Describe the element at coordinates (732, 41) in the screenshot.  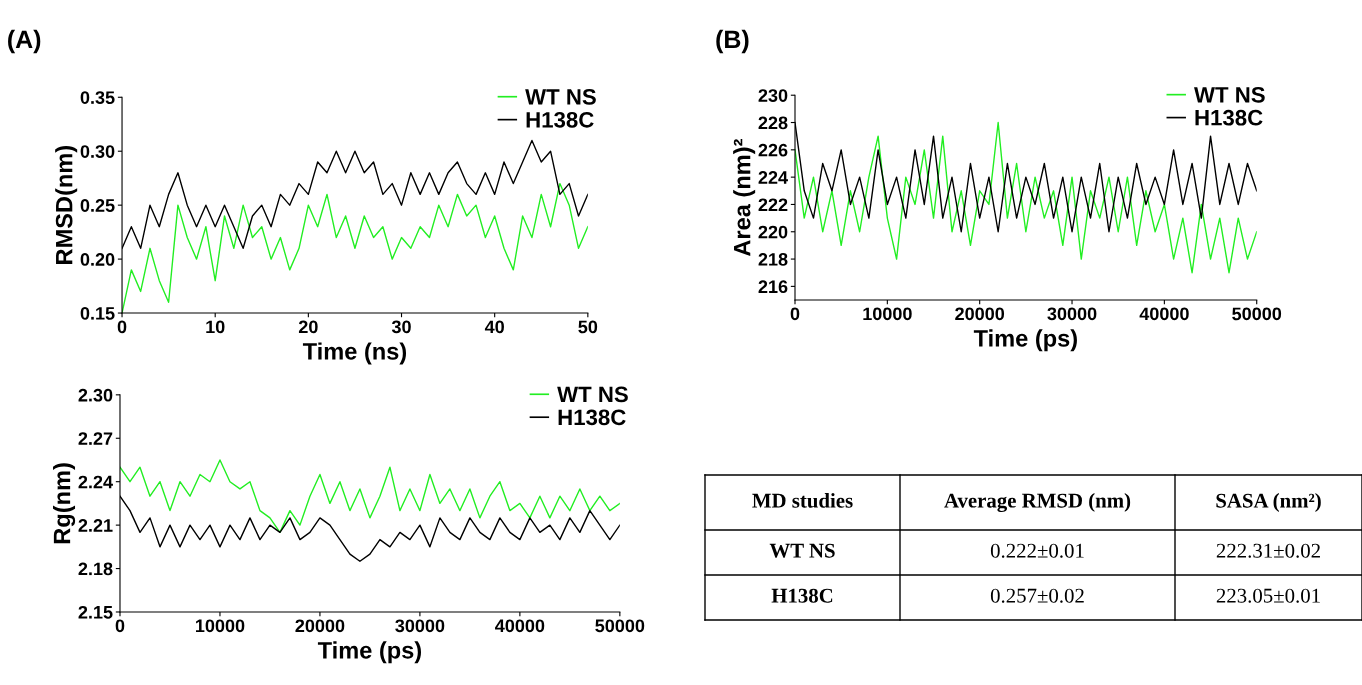
I see `chart-title: (B)` at that location.